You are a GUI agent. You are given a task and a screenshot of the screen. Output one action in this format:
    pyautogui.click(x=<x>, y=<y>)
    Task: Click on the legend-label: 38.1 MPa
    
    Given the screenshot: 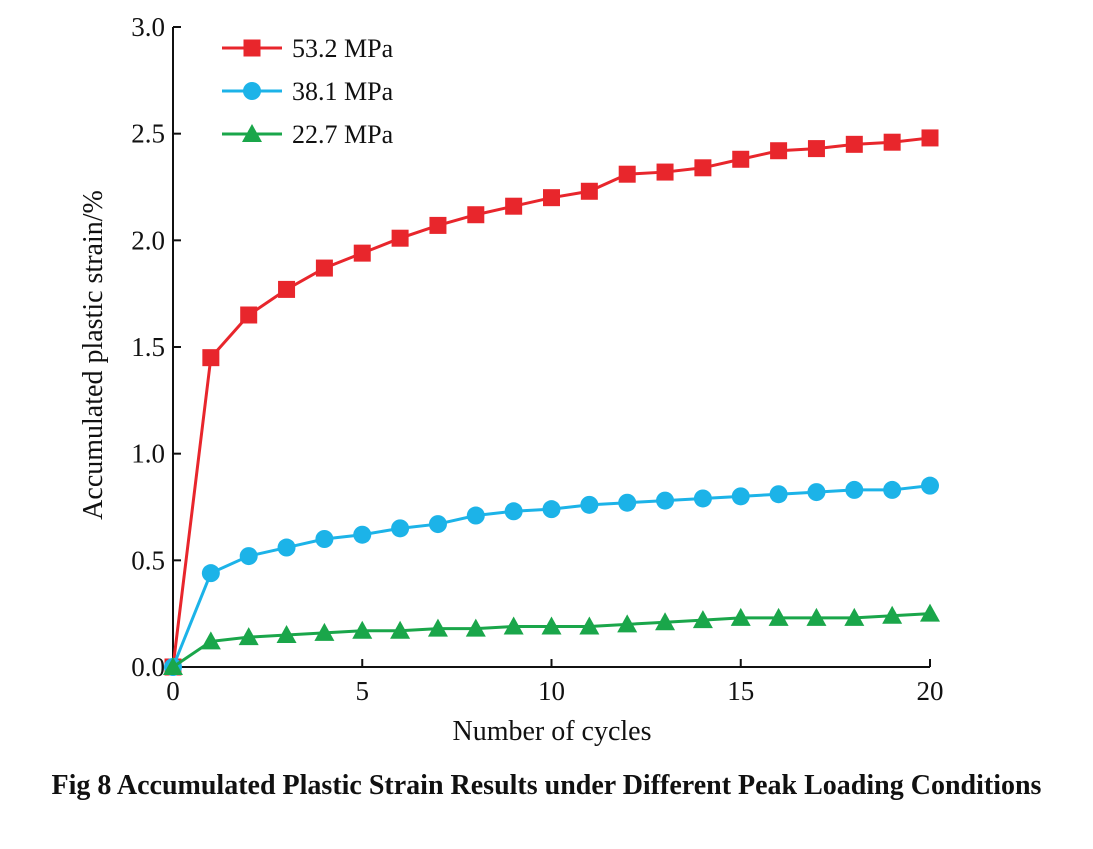 What is the action you would take?
    pyautogui.click(x=343, y=91)
    